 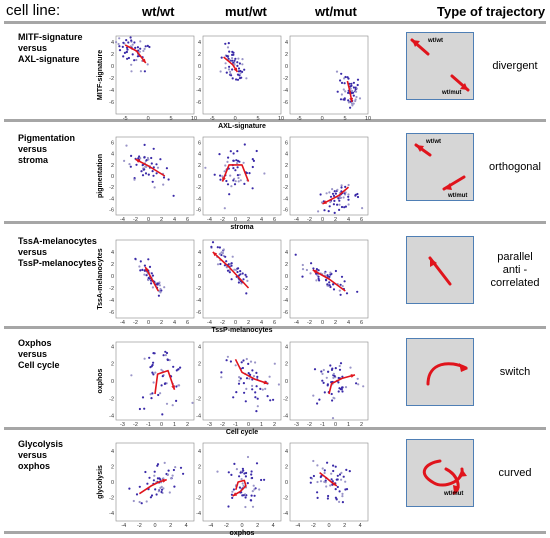 I want to click on scatter-panel: -4 -2 0 2 4 6 4 2 0 -2 -4 -6 TssA-melanocytes, so click(x=146, y=282).